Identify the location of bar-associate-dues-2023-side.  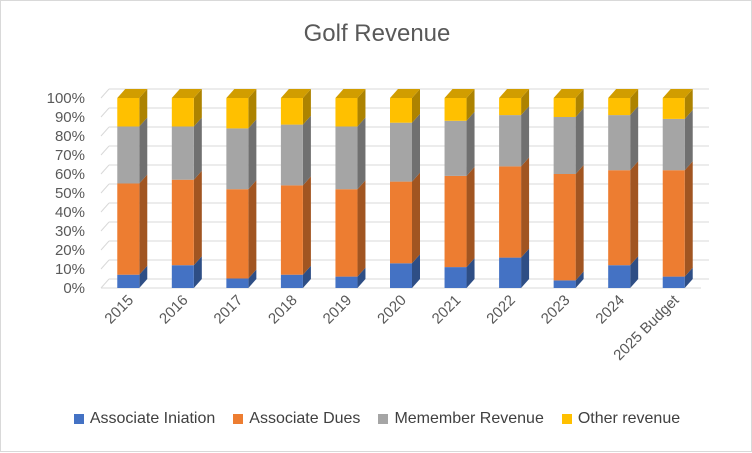
(579, 223).